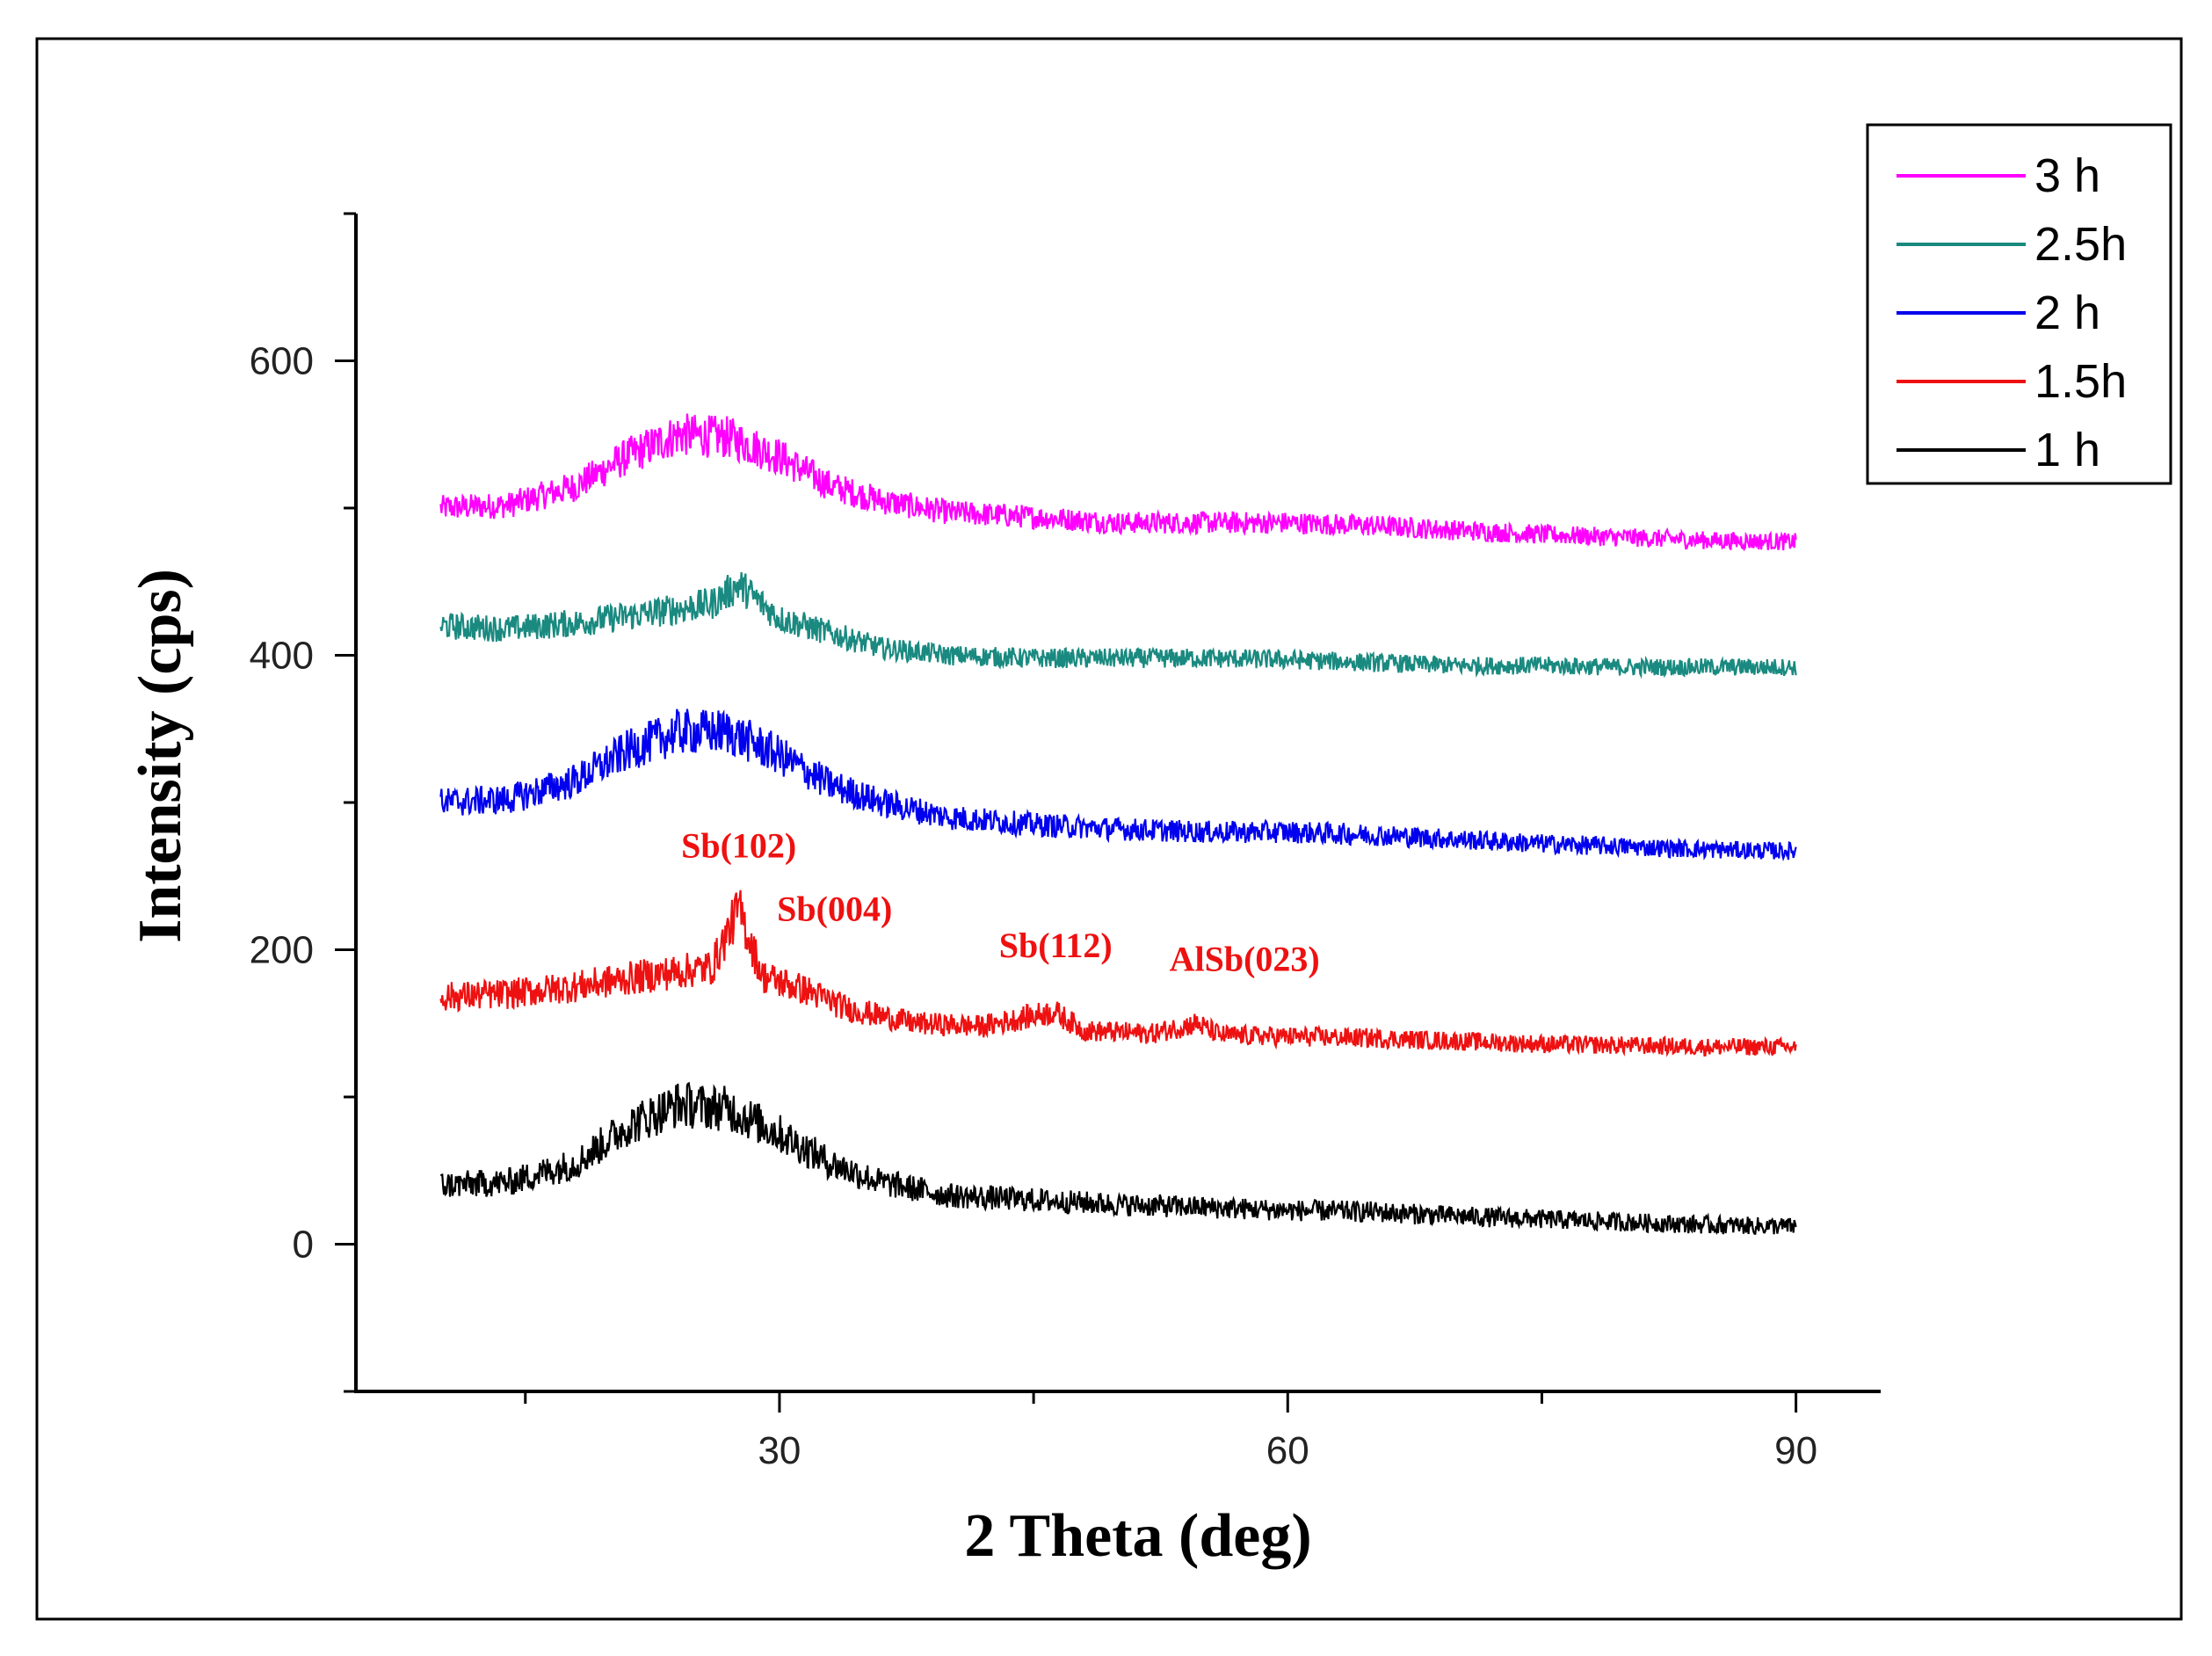  I want to click on peak-annotation: Sb(102), so click(739, 846).